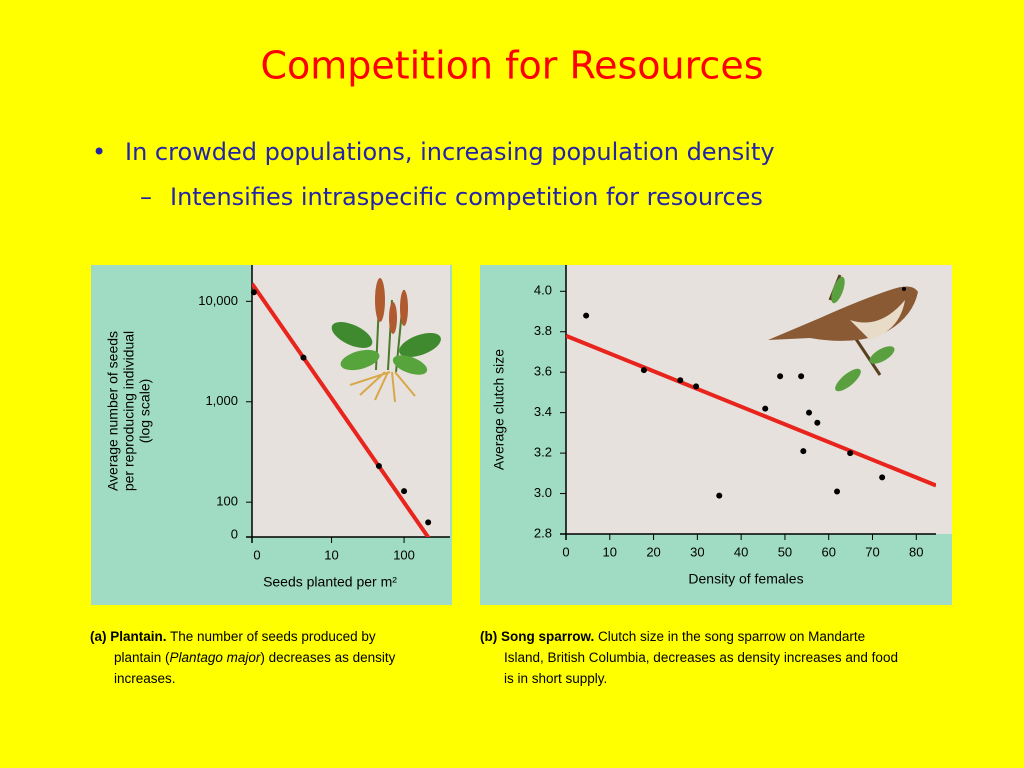 The height and width of the screenshot is (768, 1024). Describe the element at coordinates (255, 668) in the screenshot. I see `caption-text: ) decreases as density increases.` at that location.